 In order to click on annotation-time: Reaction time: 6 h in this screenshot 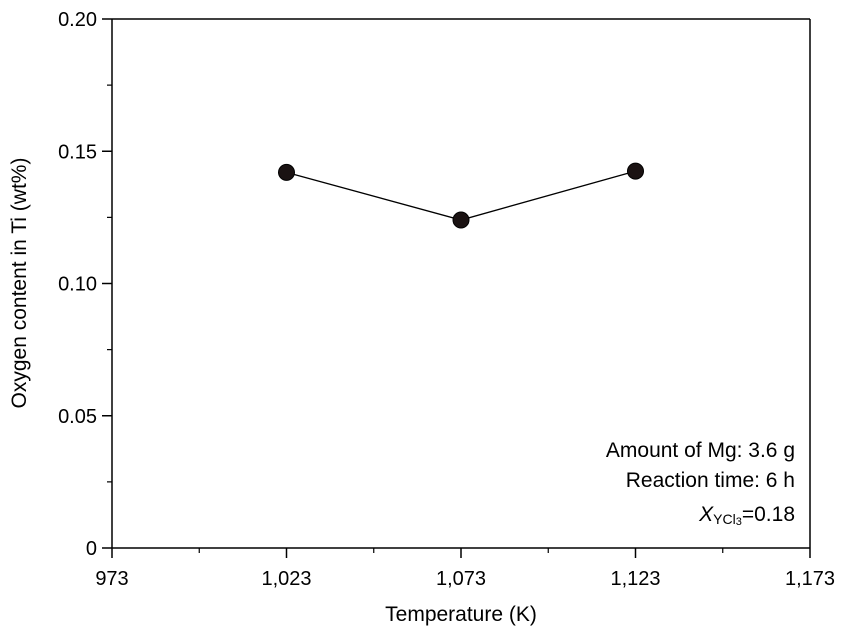, I will do `click(710, 480)`.